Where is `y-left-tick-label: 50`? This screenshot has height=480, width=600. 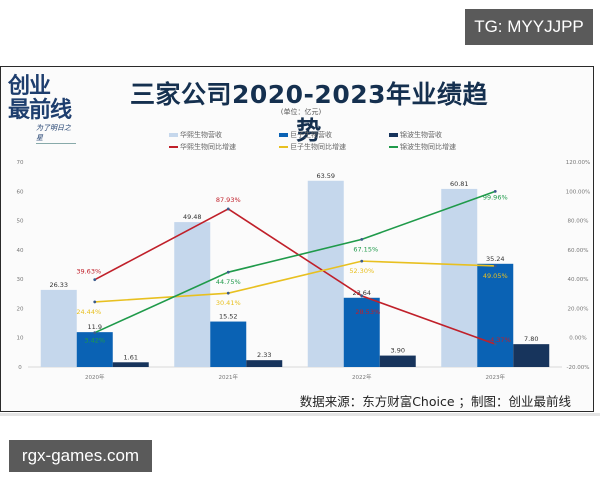 y-left-tick-label: 50 is located at coordinates (20, 222).